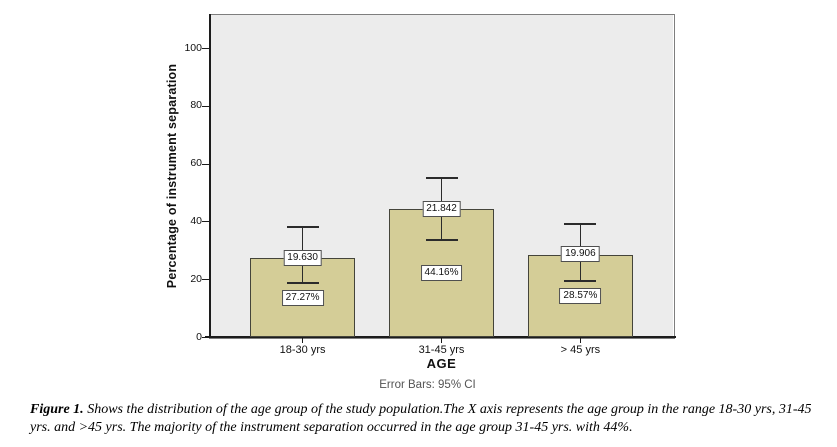  Describe the element at coordinates (57, 409) in the screenshot. I see `figure-caption-label: Figure 1.` at that location.